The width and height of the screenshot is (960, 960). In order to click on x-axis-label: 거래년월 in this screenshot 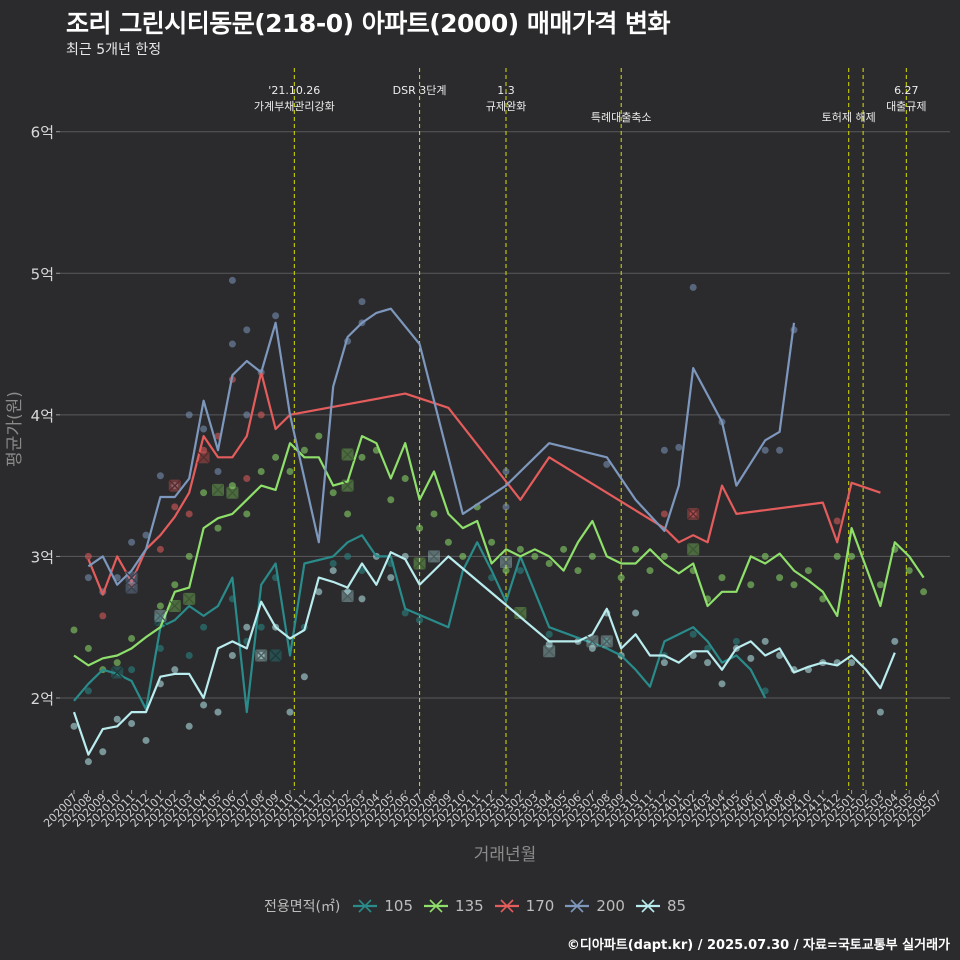, I will do `click(505, 855)`.